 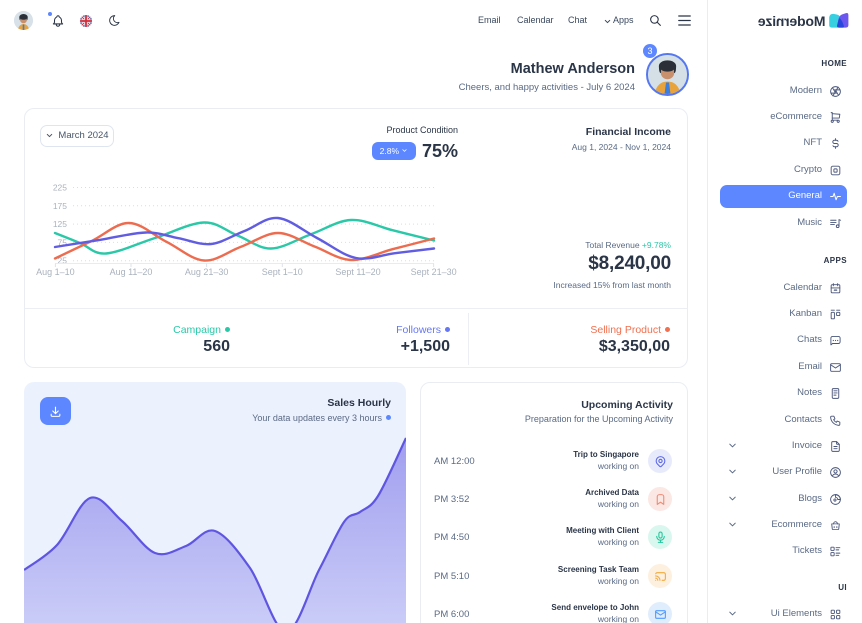 What do you see at coordinates (357, 272) in the screenshot?
I see `svg-text: Sept 11–20` at bounding box center [357, 272].